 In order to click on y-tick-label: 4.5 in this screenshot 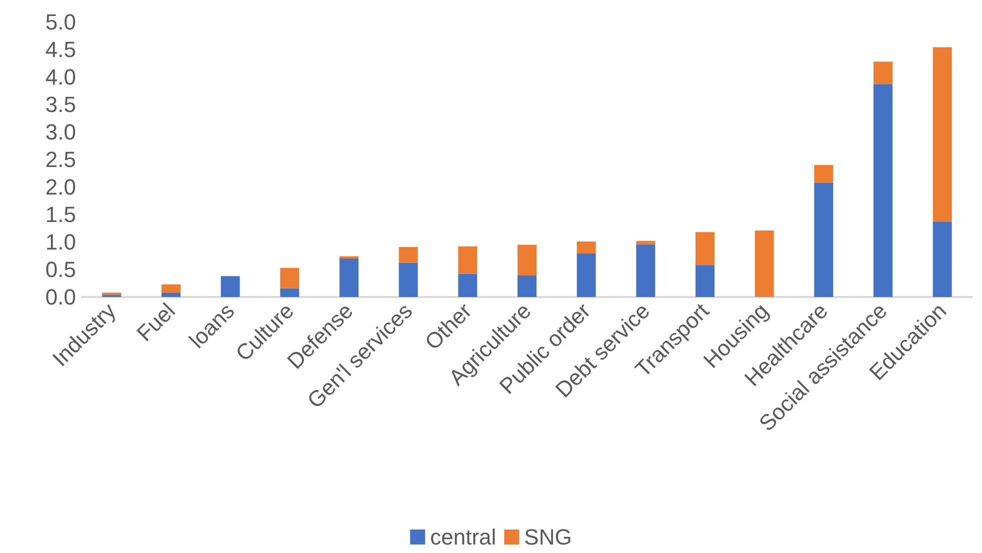, I will do `click(60, 49)`.